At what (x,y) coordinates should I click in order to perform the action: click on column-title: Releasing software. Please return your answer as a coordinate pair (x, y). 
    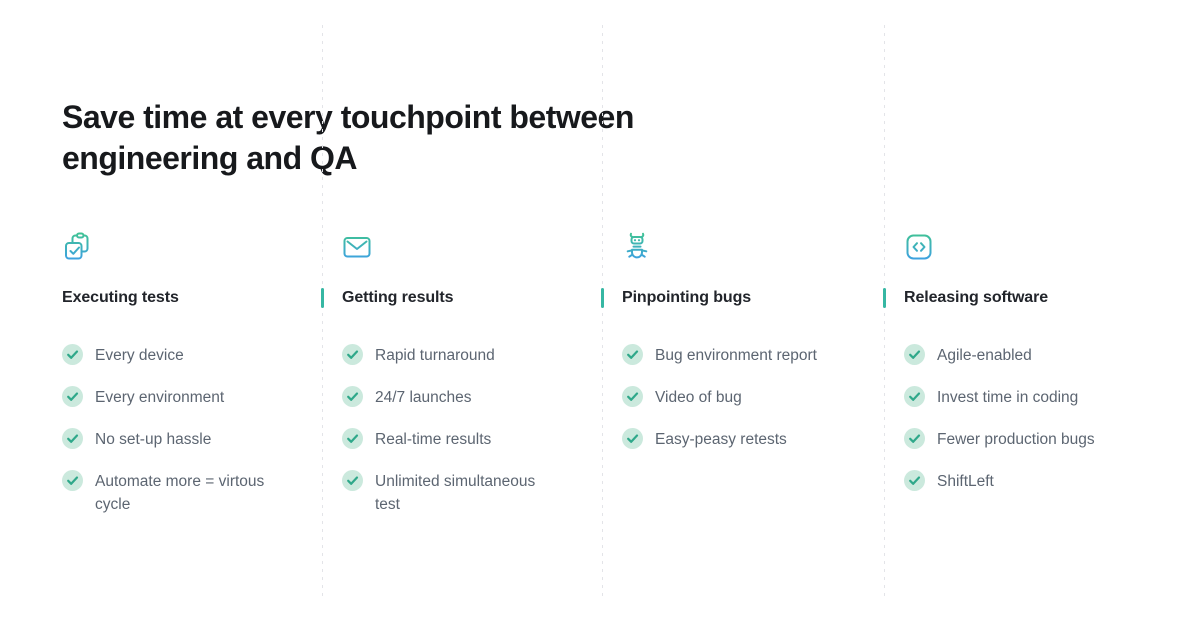
    Looking at the image, I should click on (976, 297).